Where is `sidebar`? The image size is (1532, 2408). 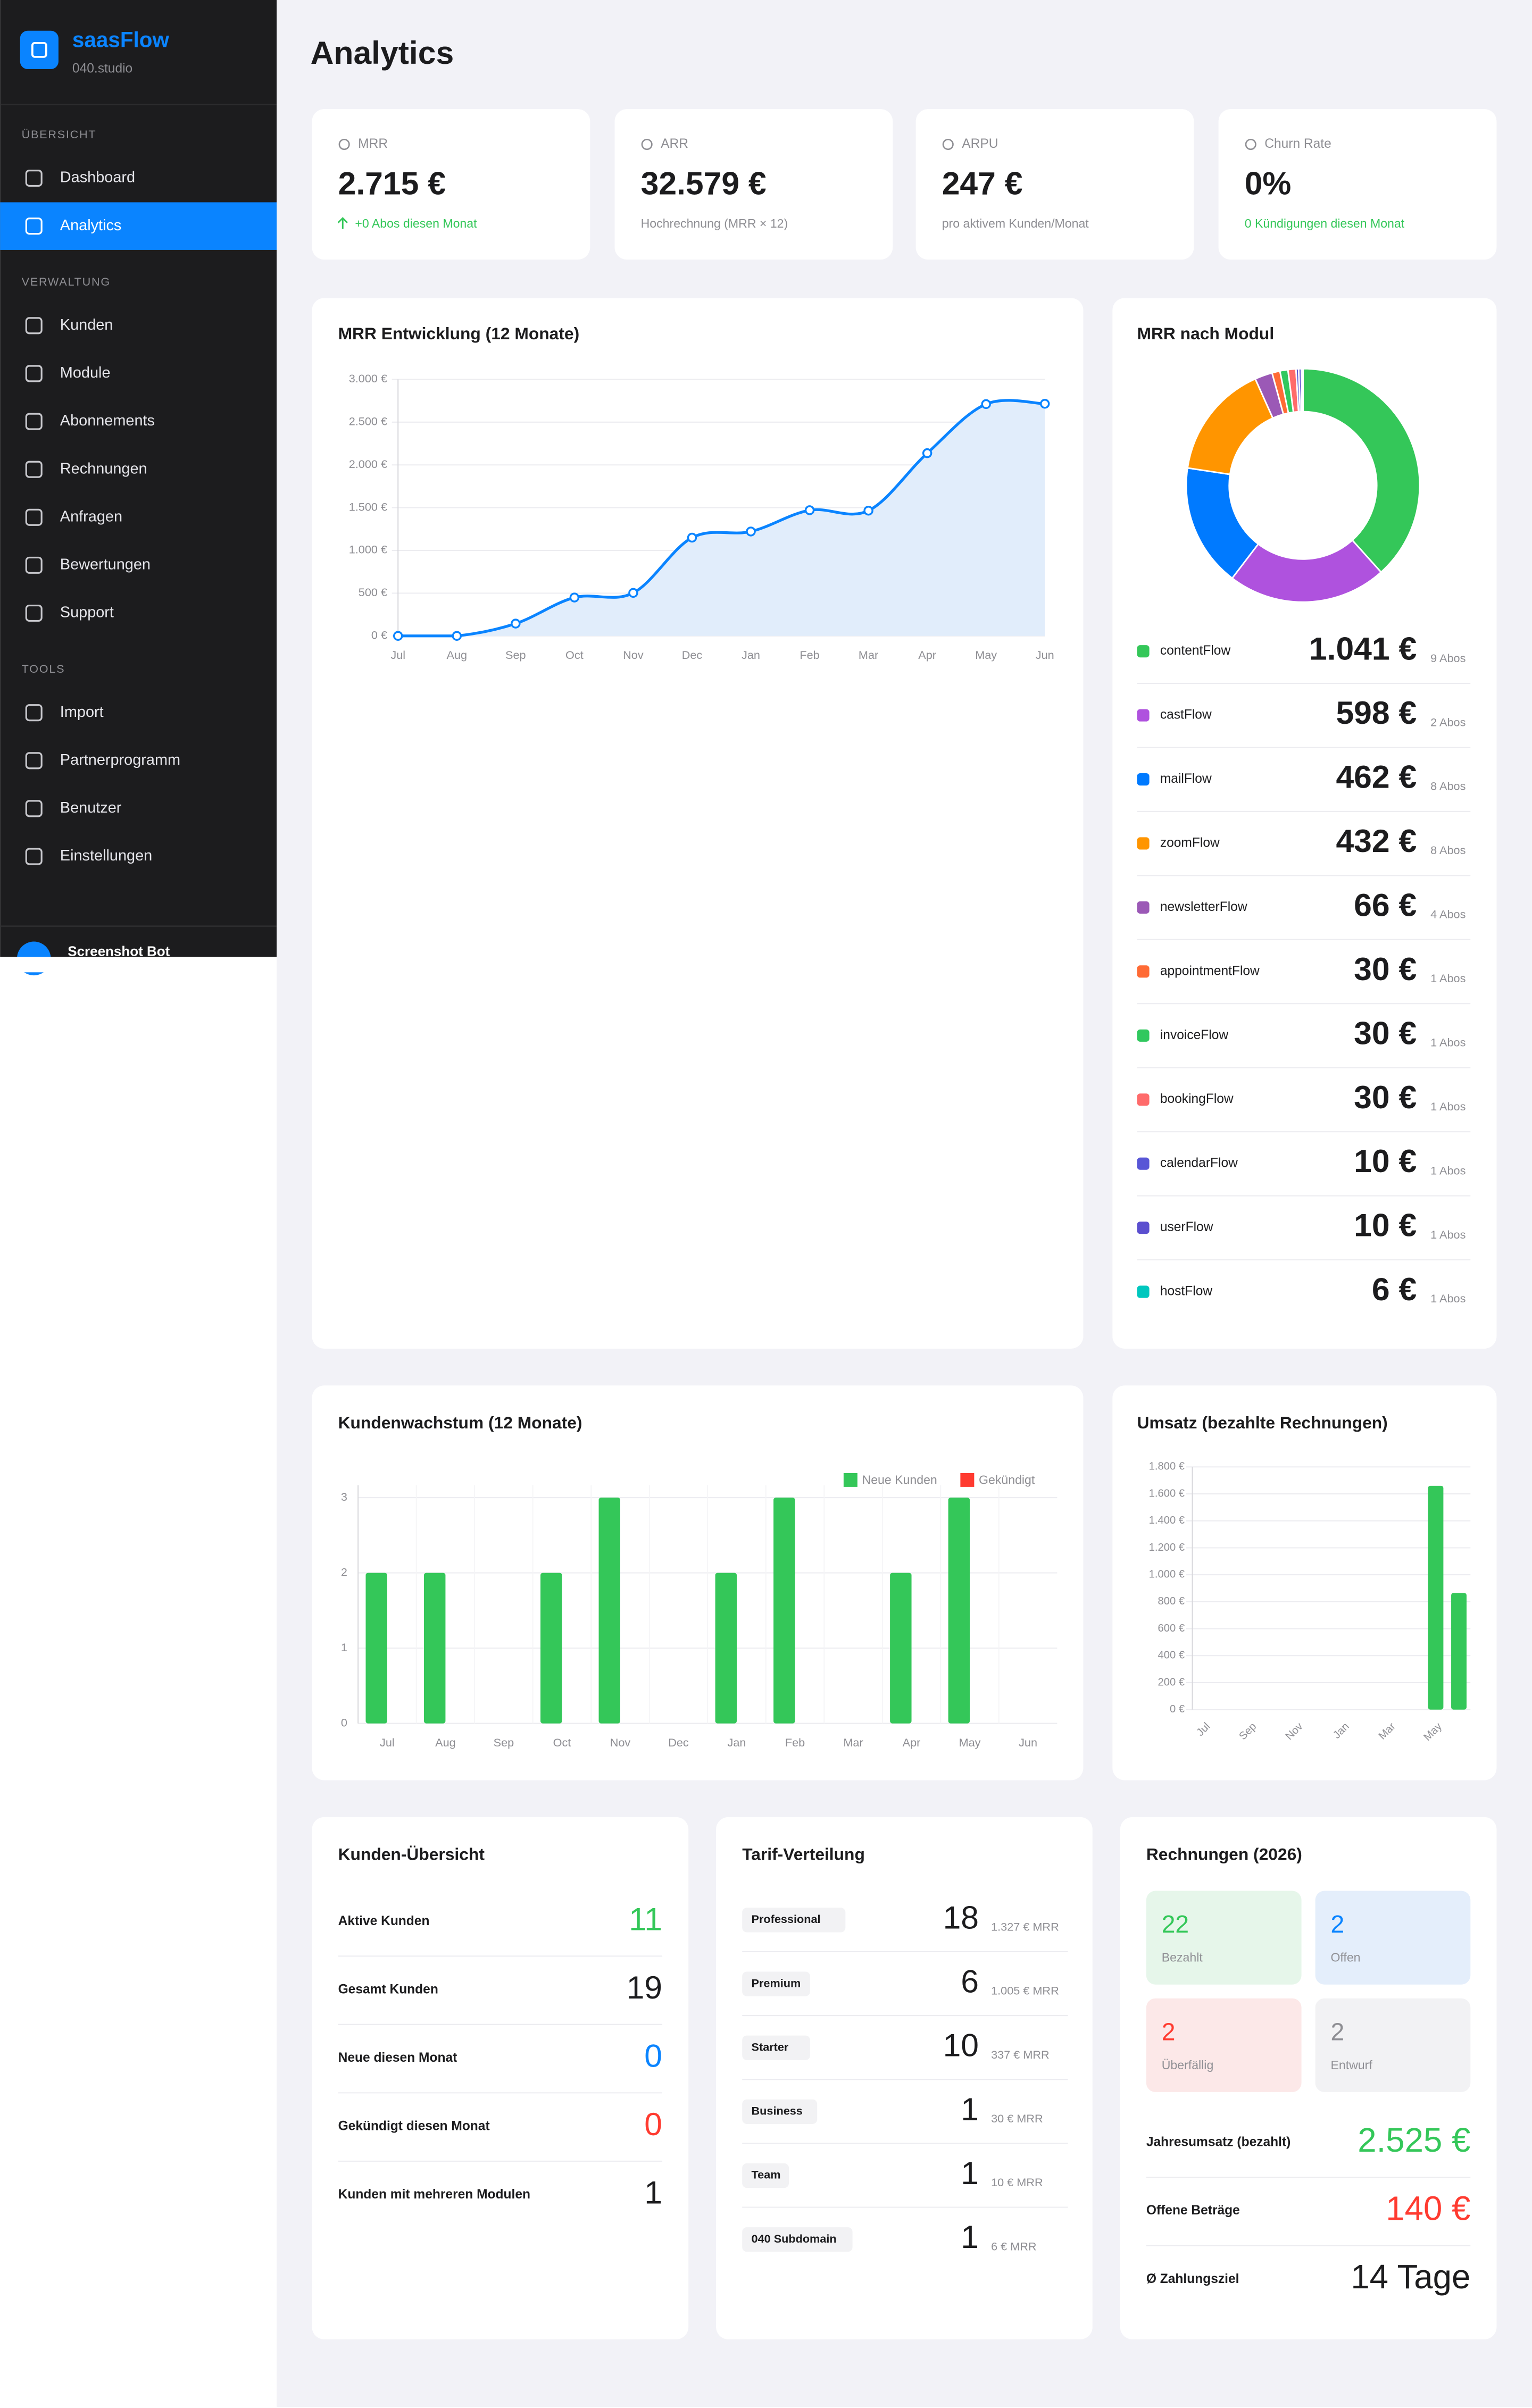
sidebar is located at coordinates (138, 479).